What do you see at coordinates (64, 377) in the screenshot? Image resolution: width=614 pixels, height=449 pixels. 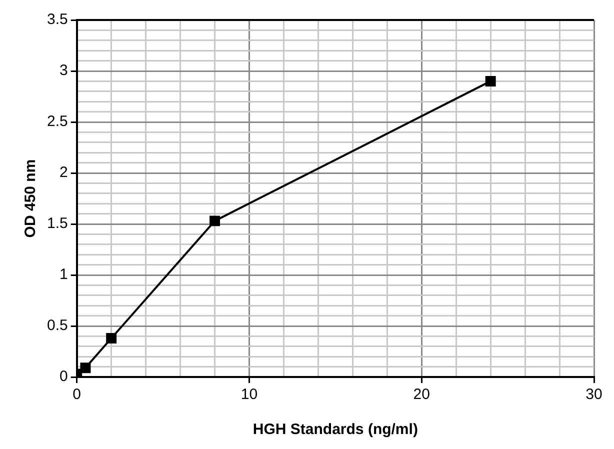 I see `y-tick-label: 0` at bounding box center [64, 377].